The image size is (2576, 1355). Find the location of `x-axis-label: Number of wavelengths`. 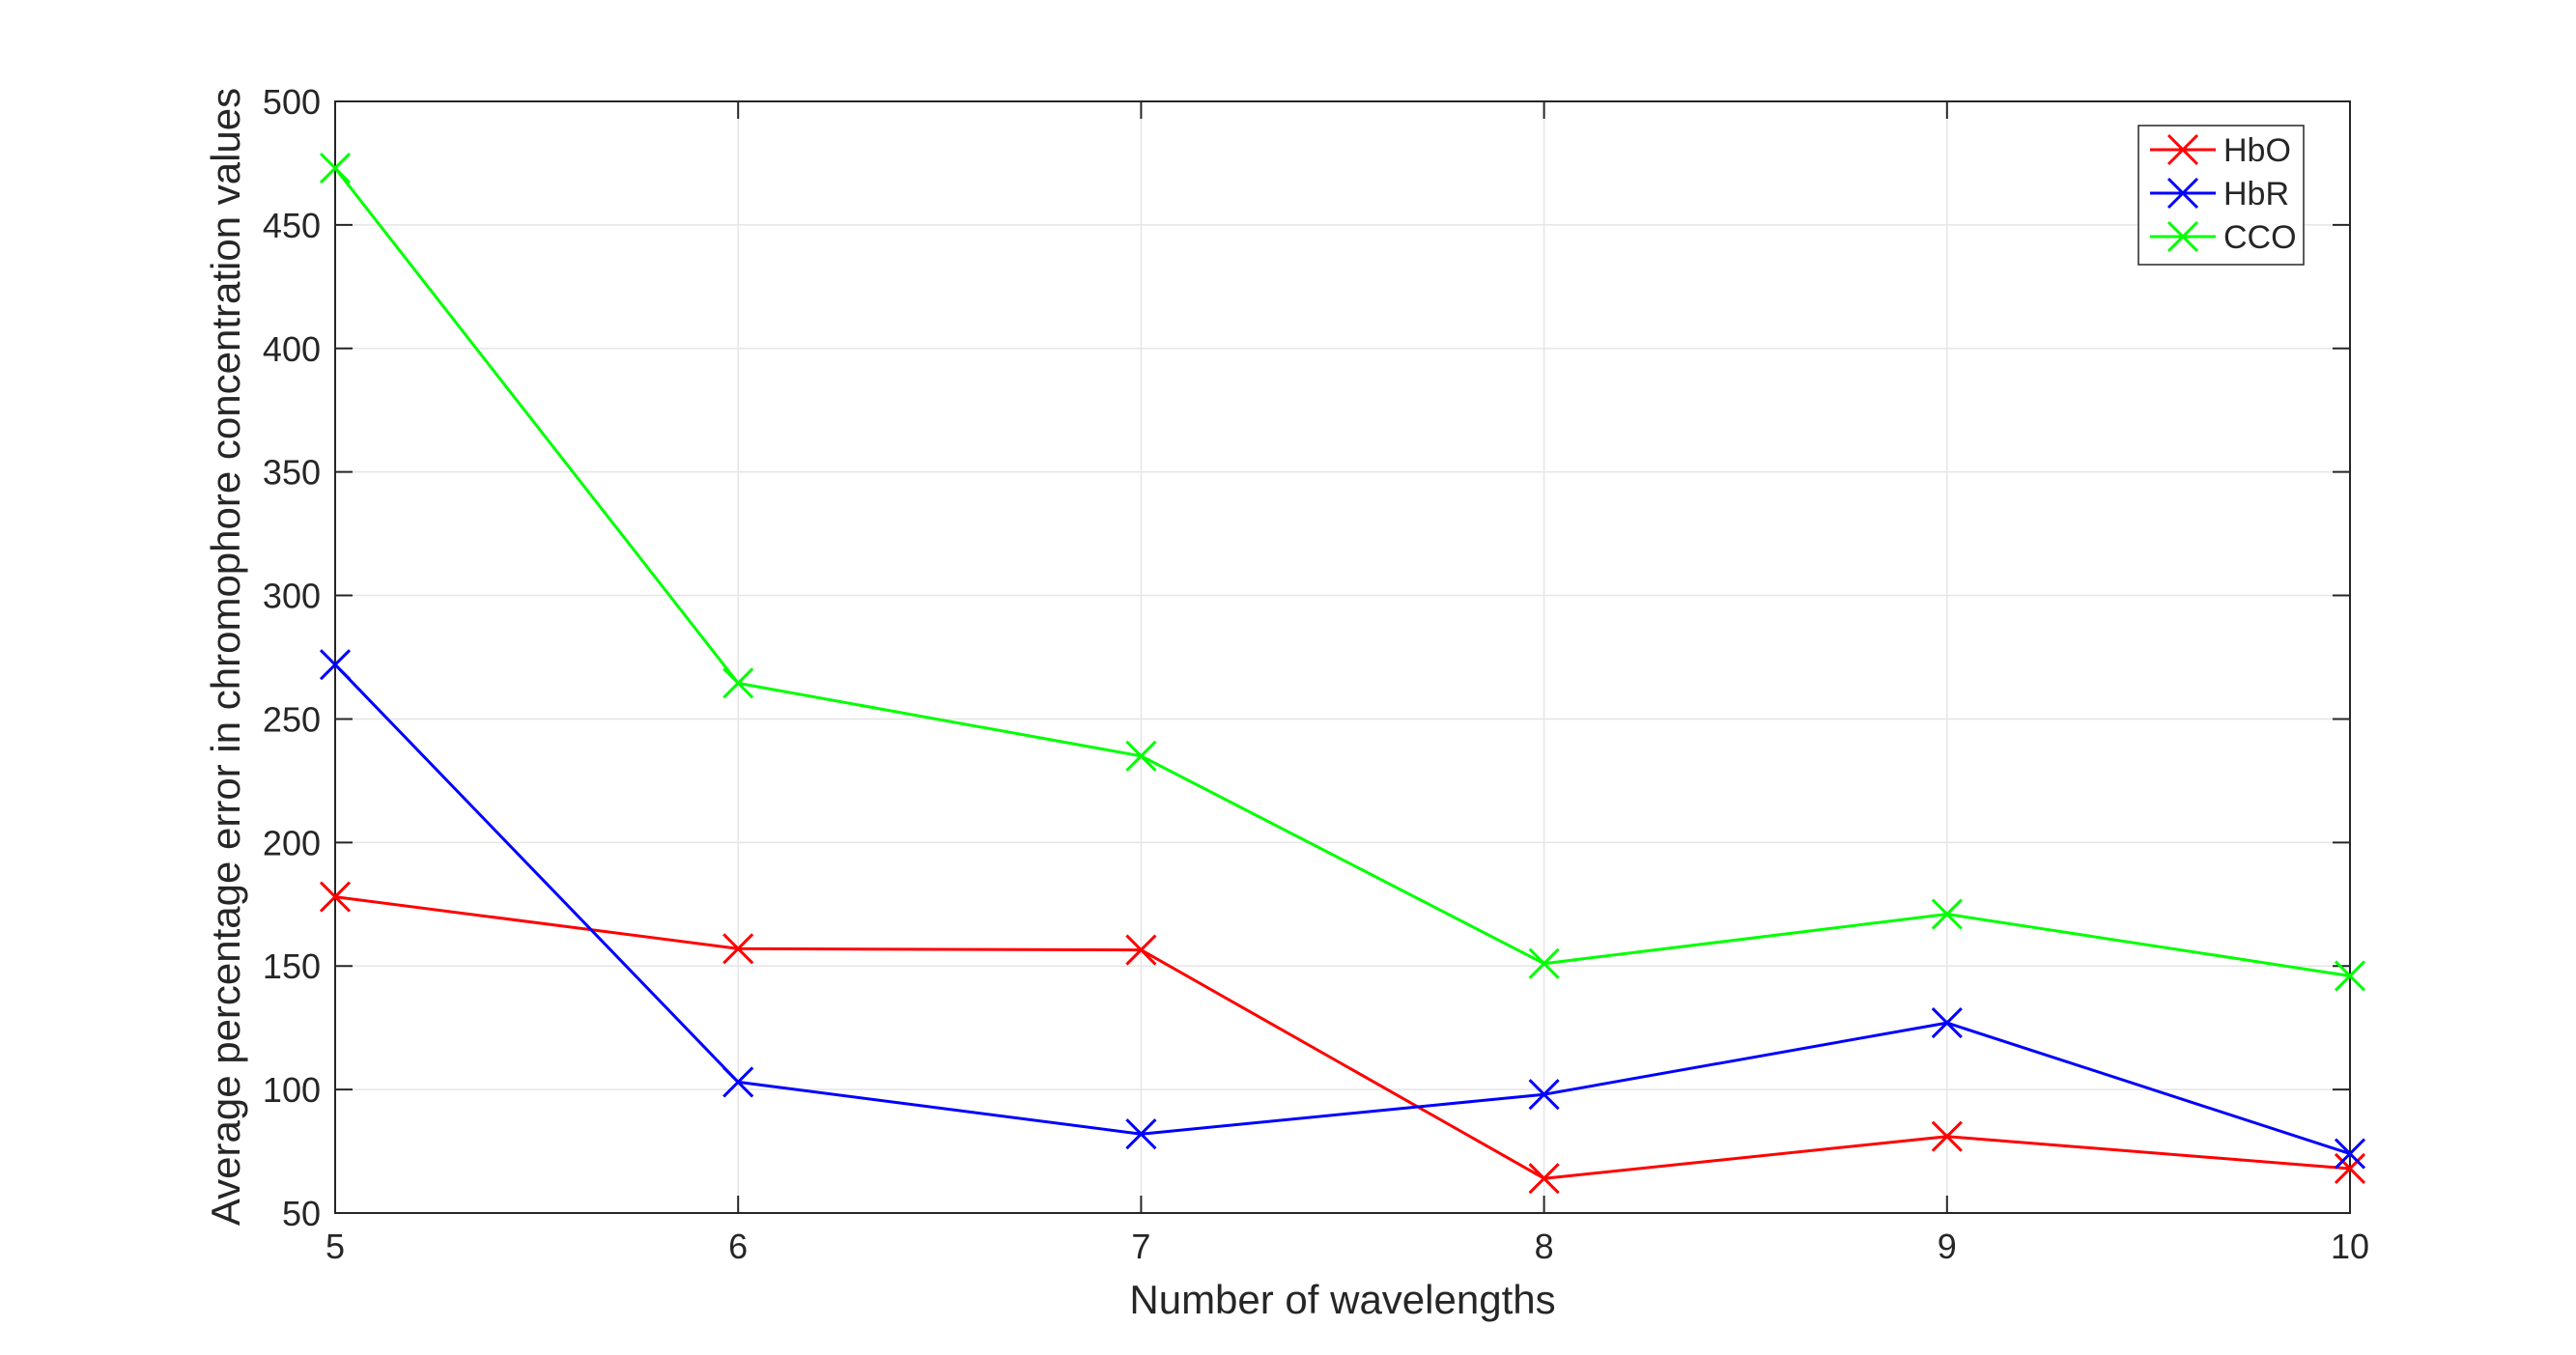

x-axis-label: Number of wavelengths is located at coordinates (1342, 1300).